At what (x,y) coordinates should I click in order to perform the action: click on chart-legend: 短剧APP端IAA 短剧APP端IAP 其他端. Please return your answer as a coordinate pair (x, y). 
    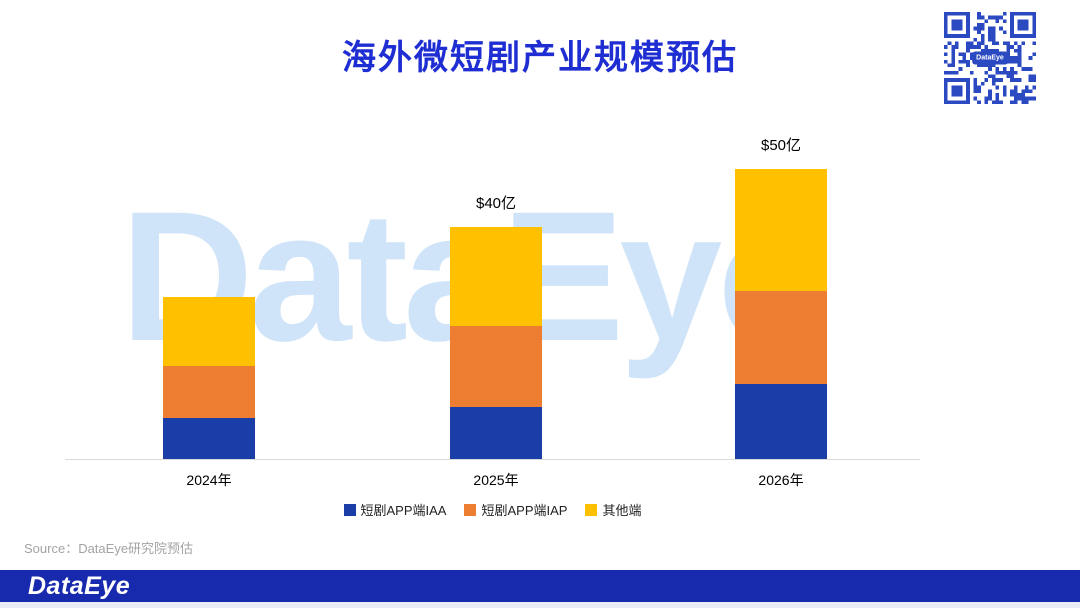
    Looking at the image, I should click on (492, 509).